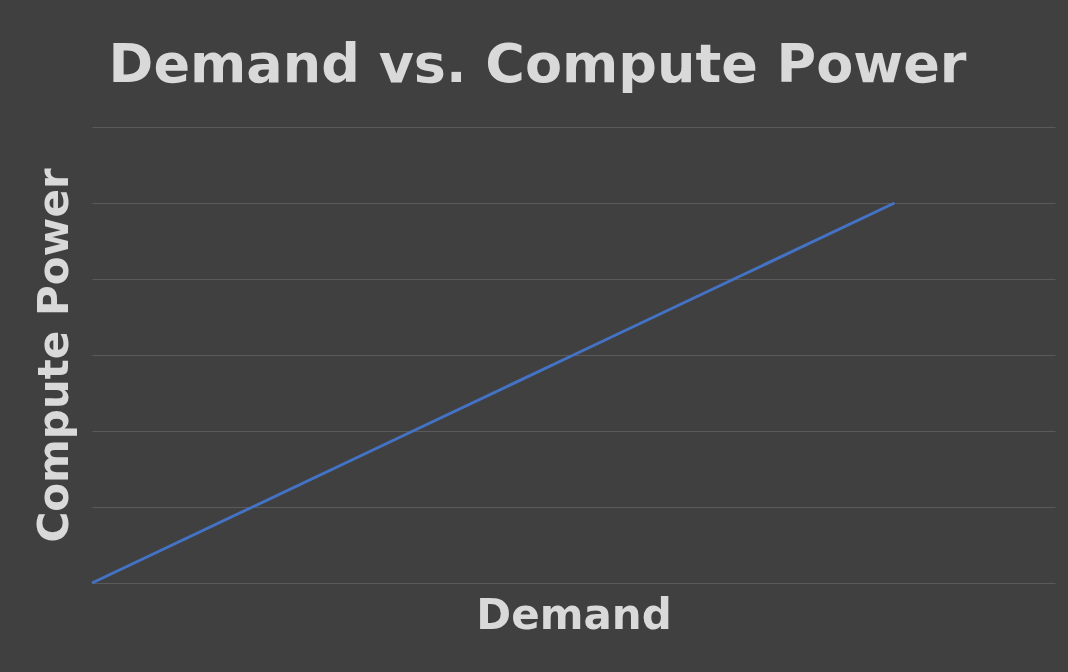  I want to click on x-axis-title: Demand, so click(574, 614).